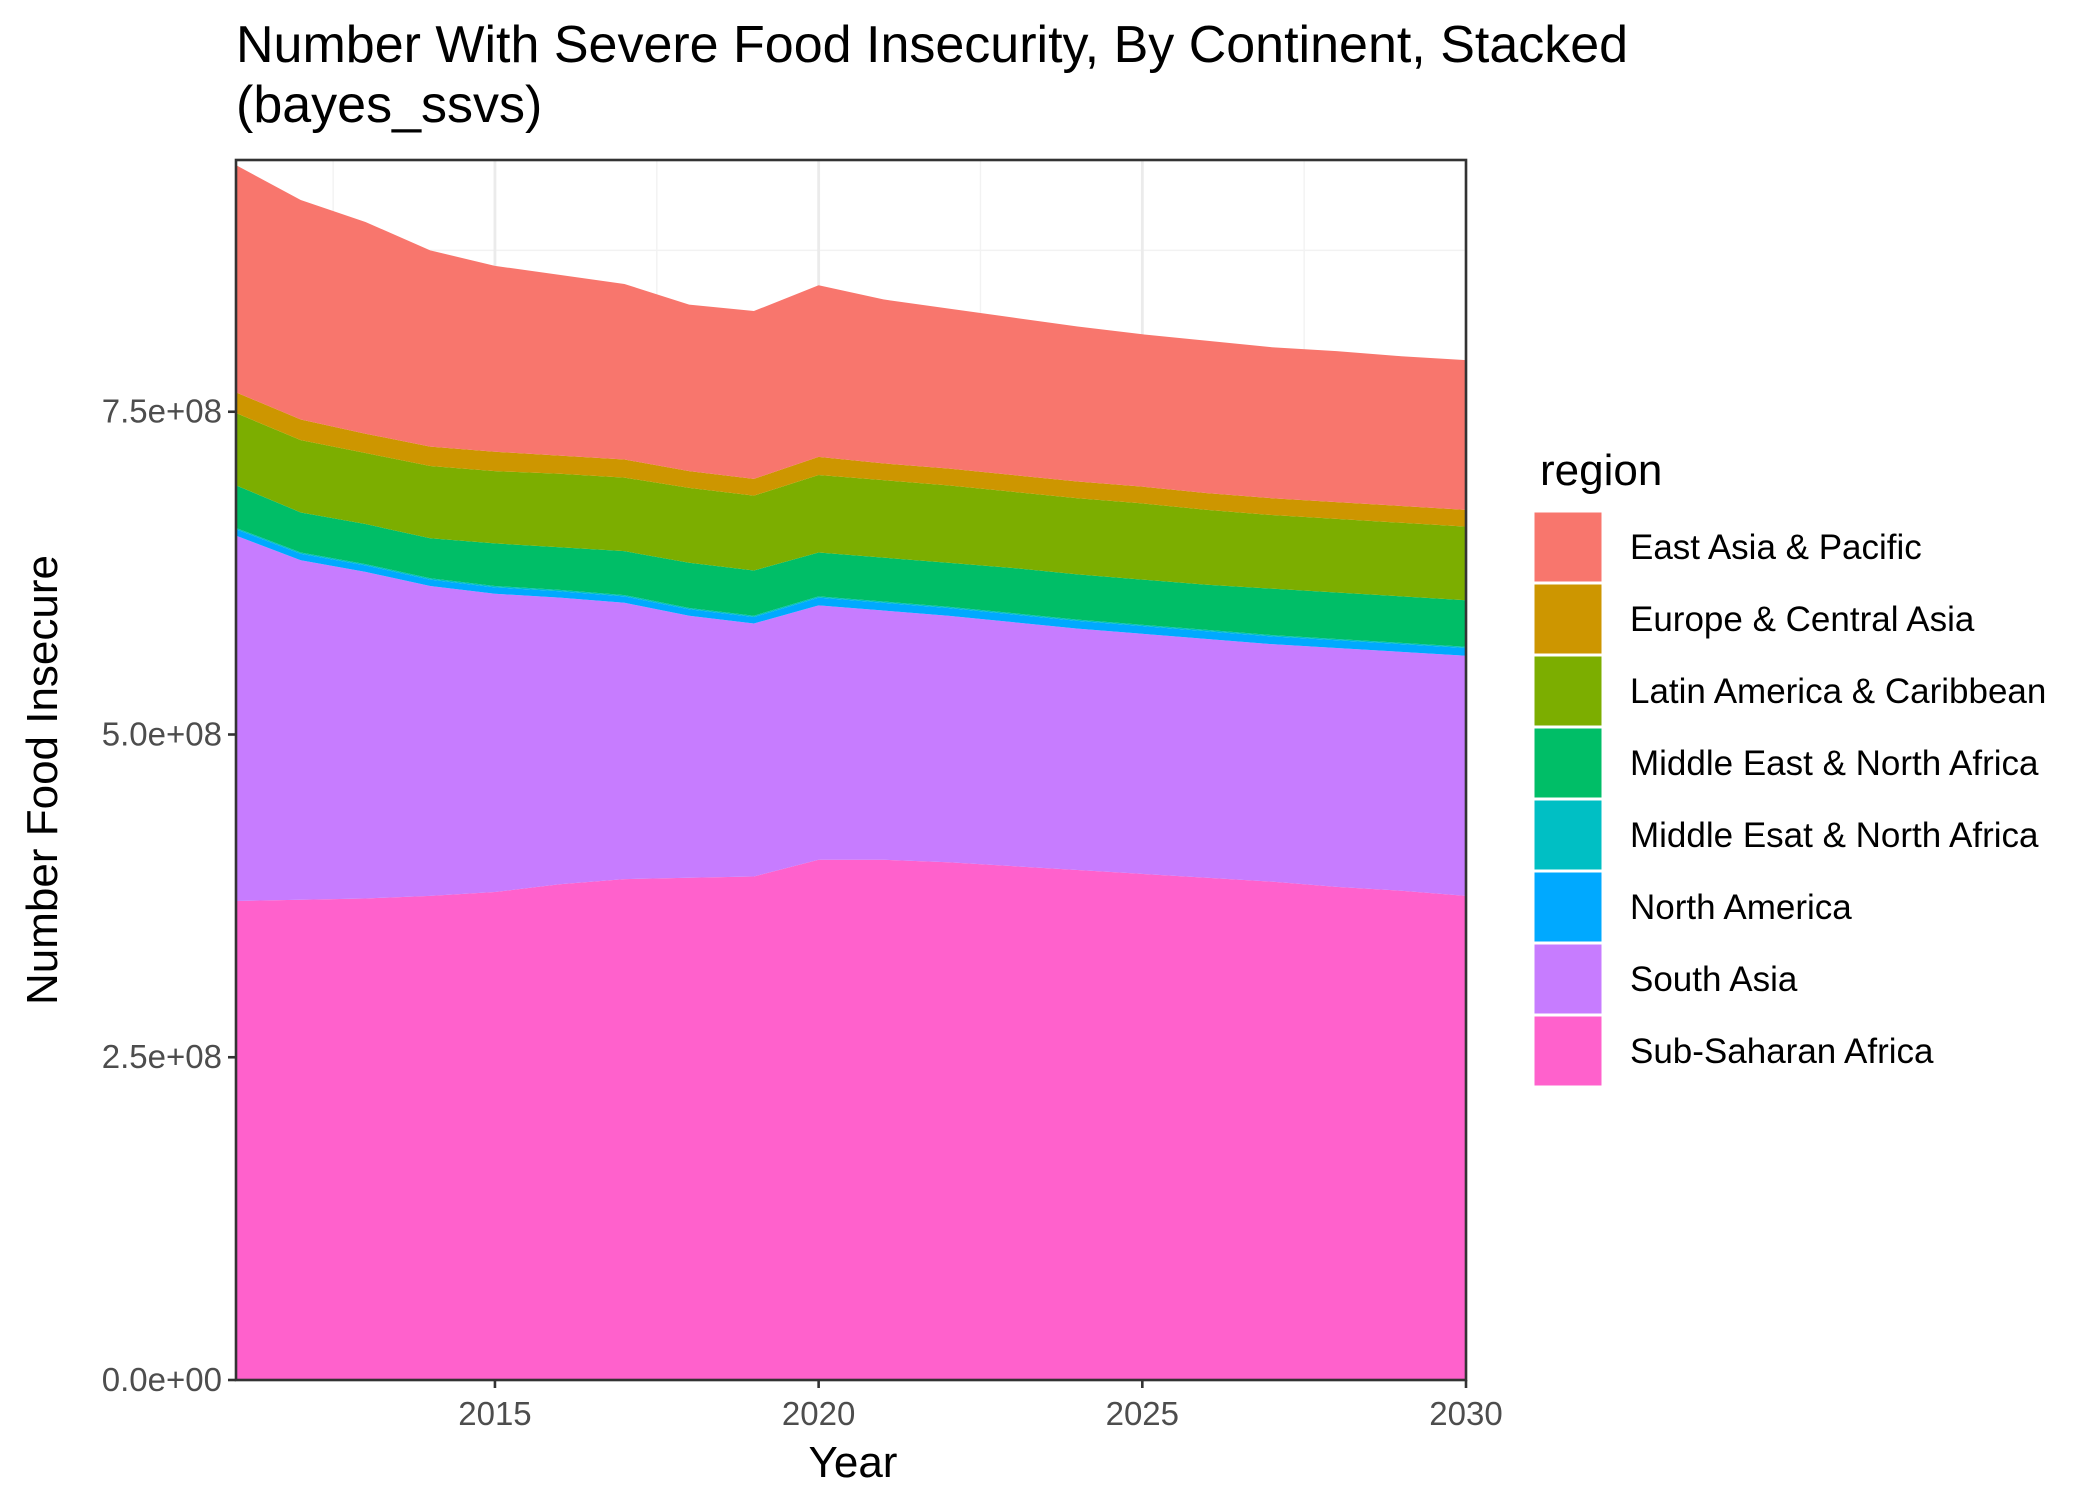  Describe the element at coordinates (169, 895) in the screenshot. I see `y-axis: 0.0e+00 2.5e+08 5.0e+08 7.5e+08` at that location.